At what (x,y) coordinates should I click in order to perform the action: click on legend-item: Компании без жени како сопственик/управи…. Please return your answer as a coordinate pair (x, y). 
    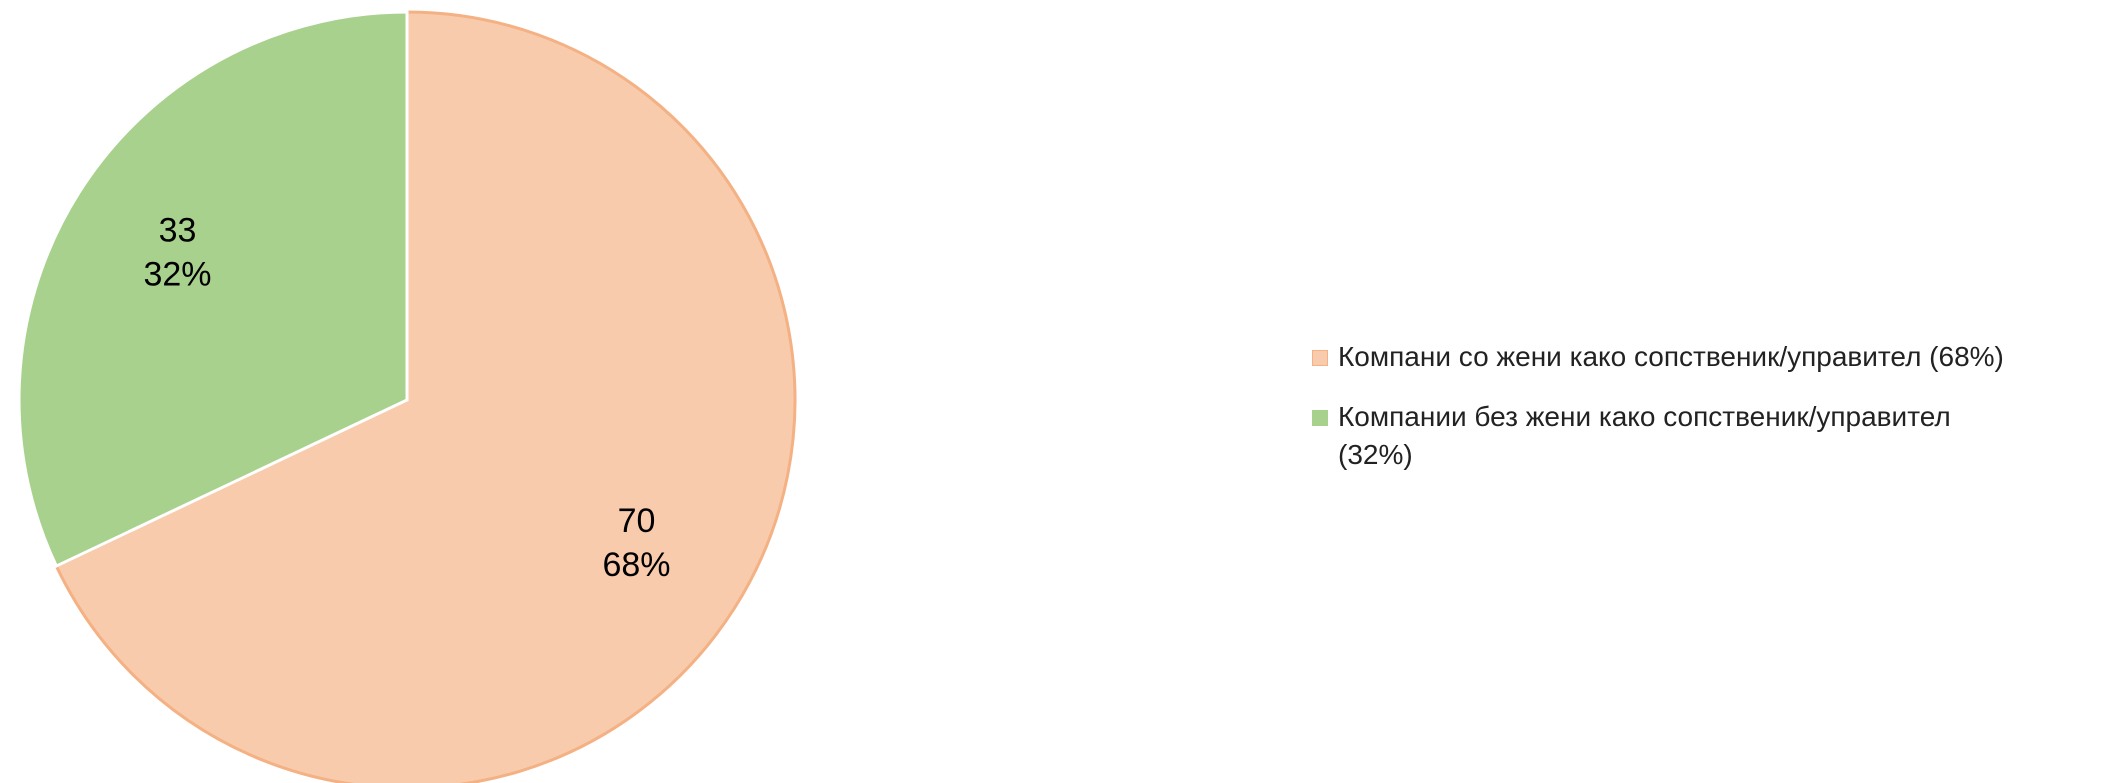
    Looking at the image, I should click on (1662, 436).